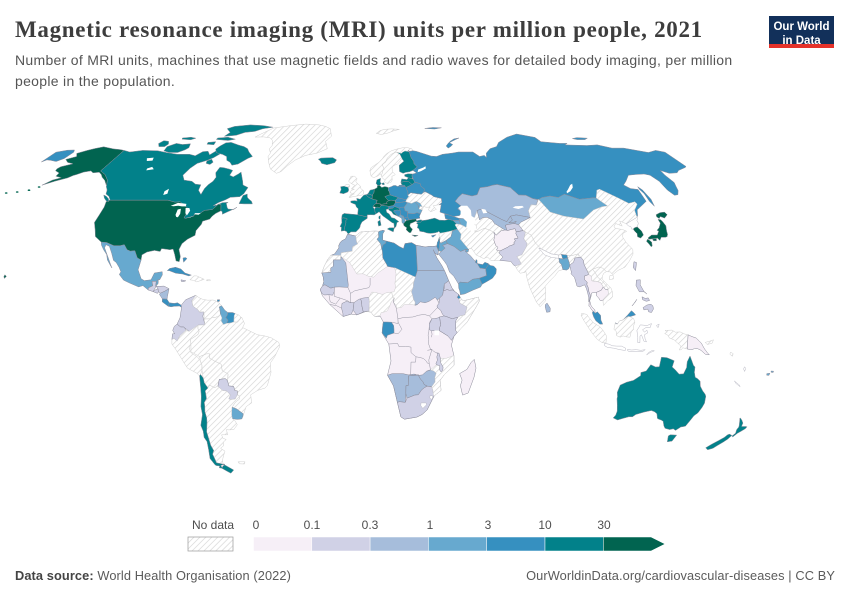 This screenshot has height=600, width=850. What do you see at coordinates (213, 525) in the screenshot?
I see `svg-text: No data` at bounding box center [213, 525].